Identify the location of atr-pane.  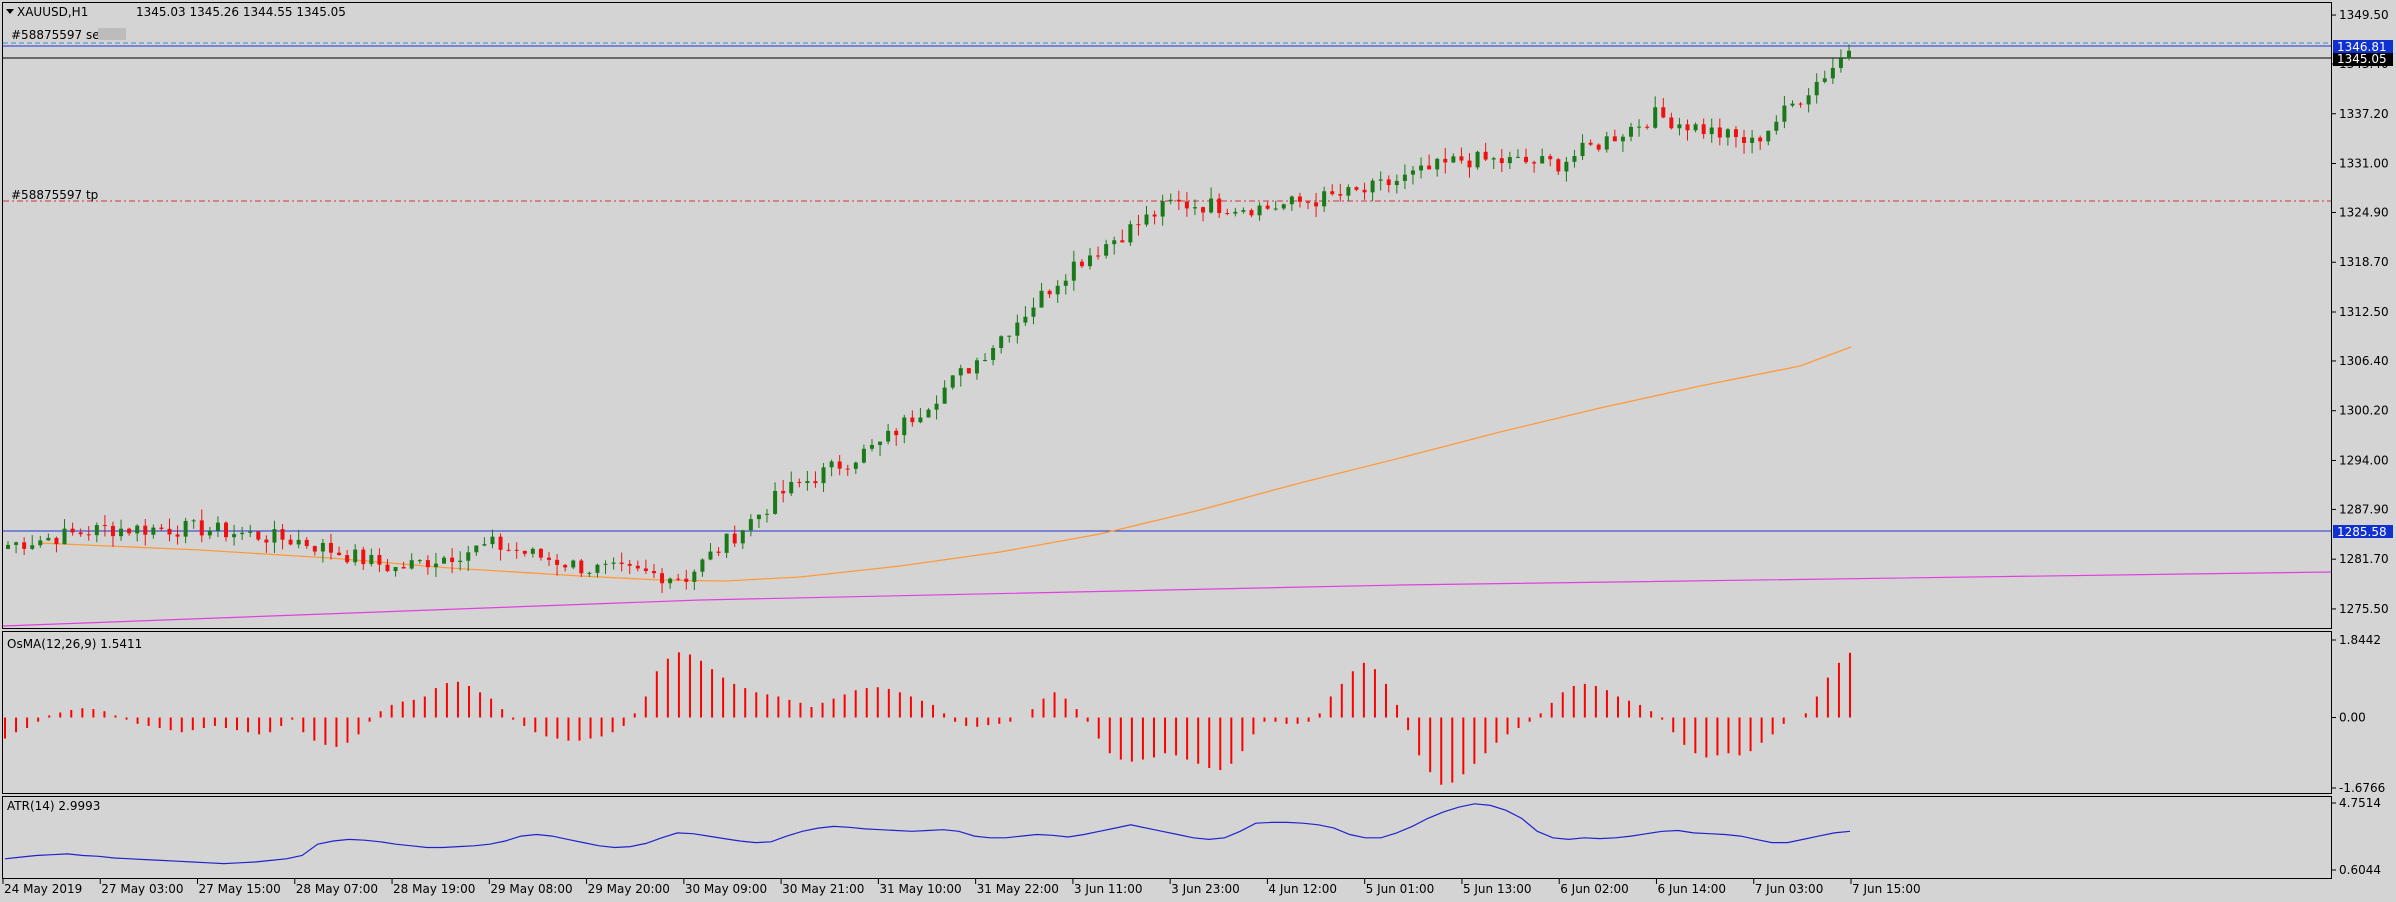
(1167, 837).